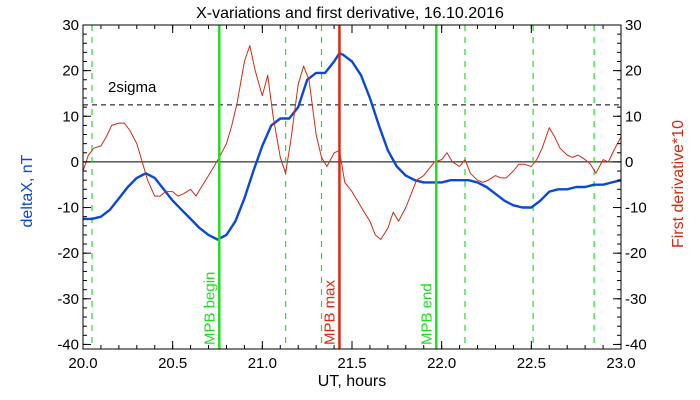  Describe the element at coordinates (132, 87) in the screenshot. I see `sigma-label: 2sigma` at that location.